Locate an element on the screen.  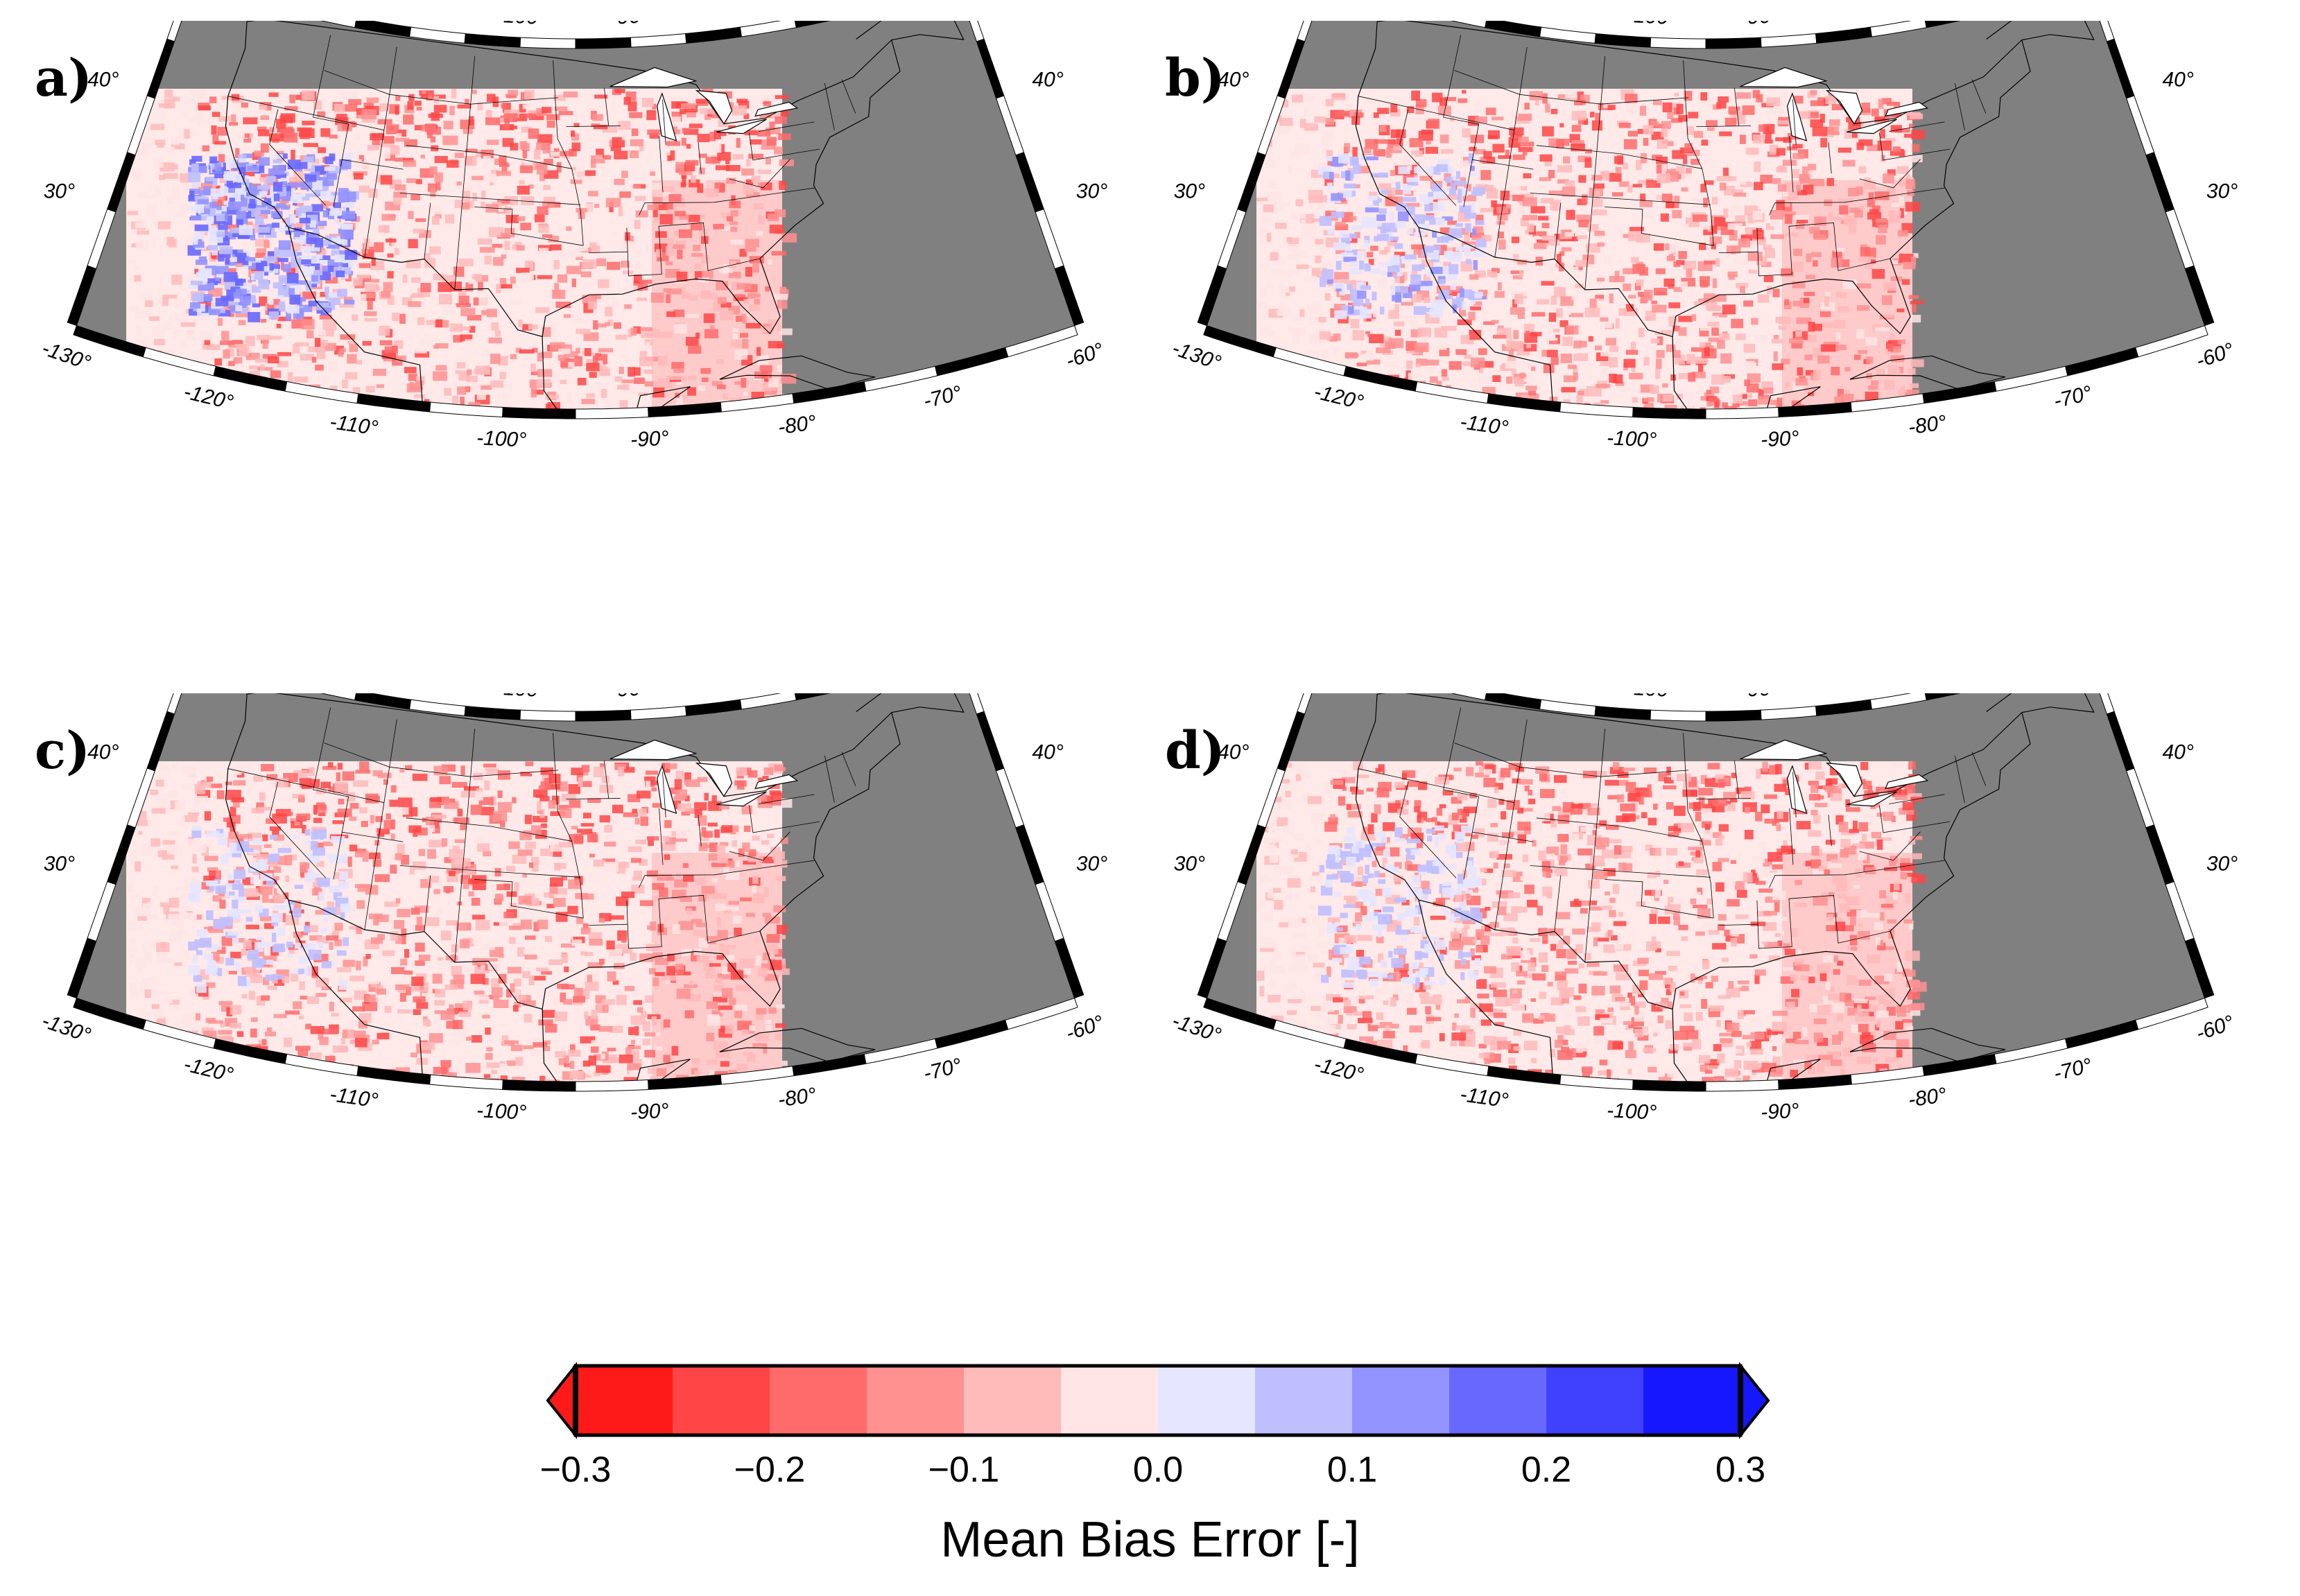
colorbar-over-triangle is located at coordinates (1754, 1400).